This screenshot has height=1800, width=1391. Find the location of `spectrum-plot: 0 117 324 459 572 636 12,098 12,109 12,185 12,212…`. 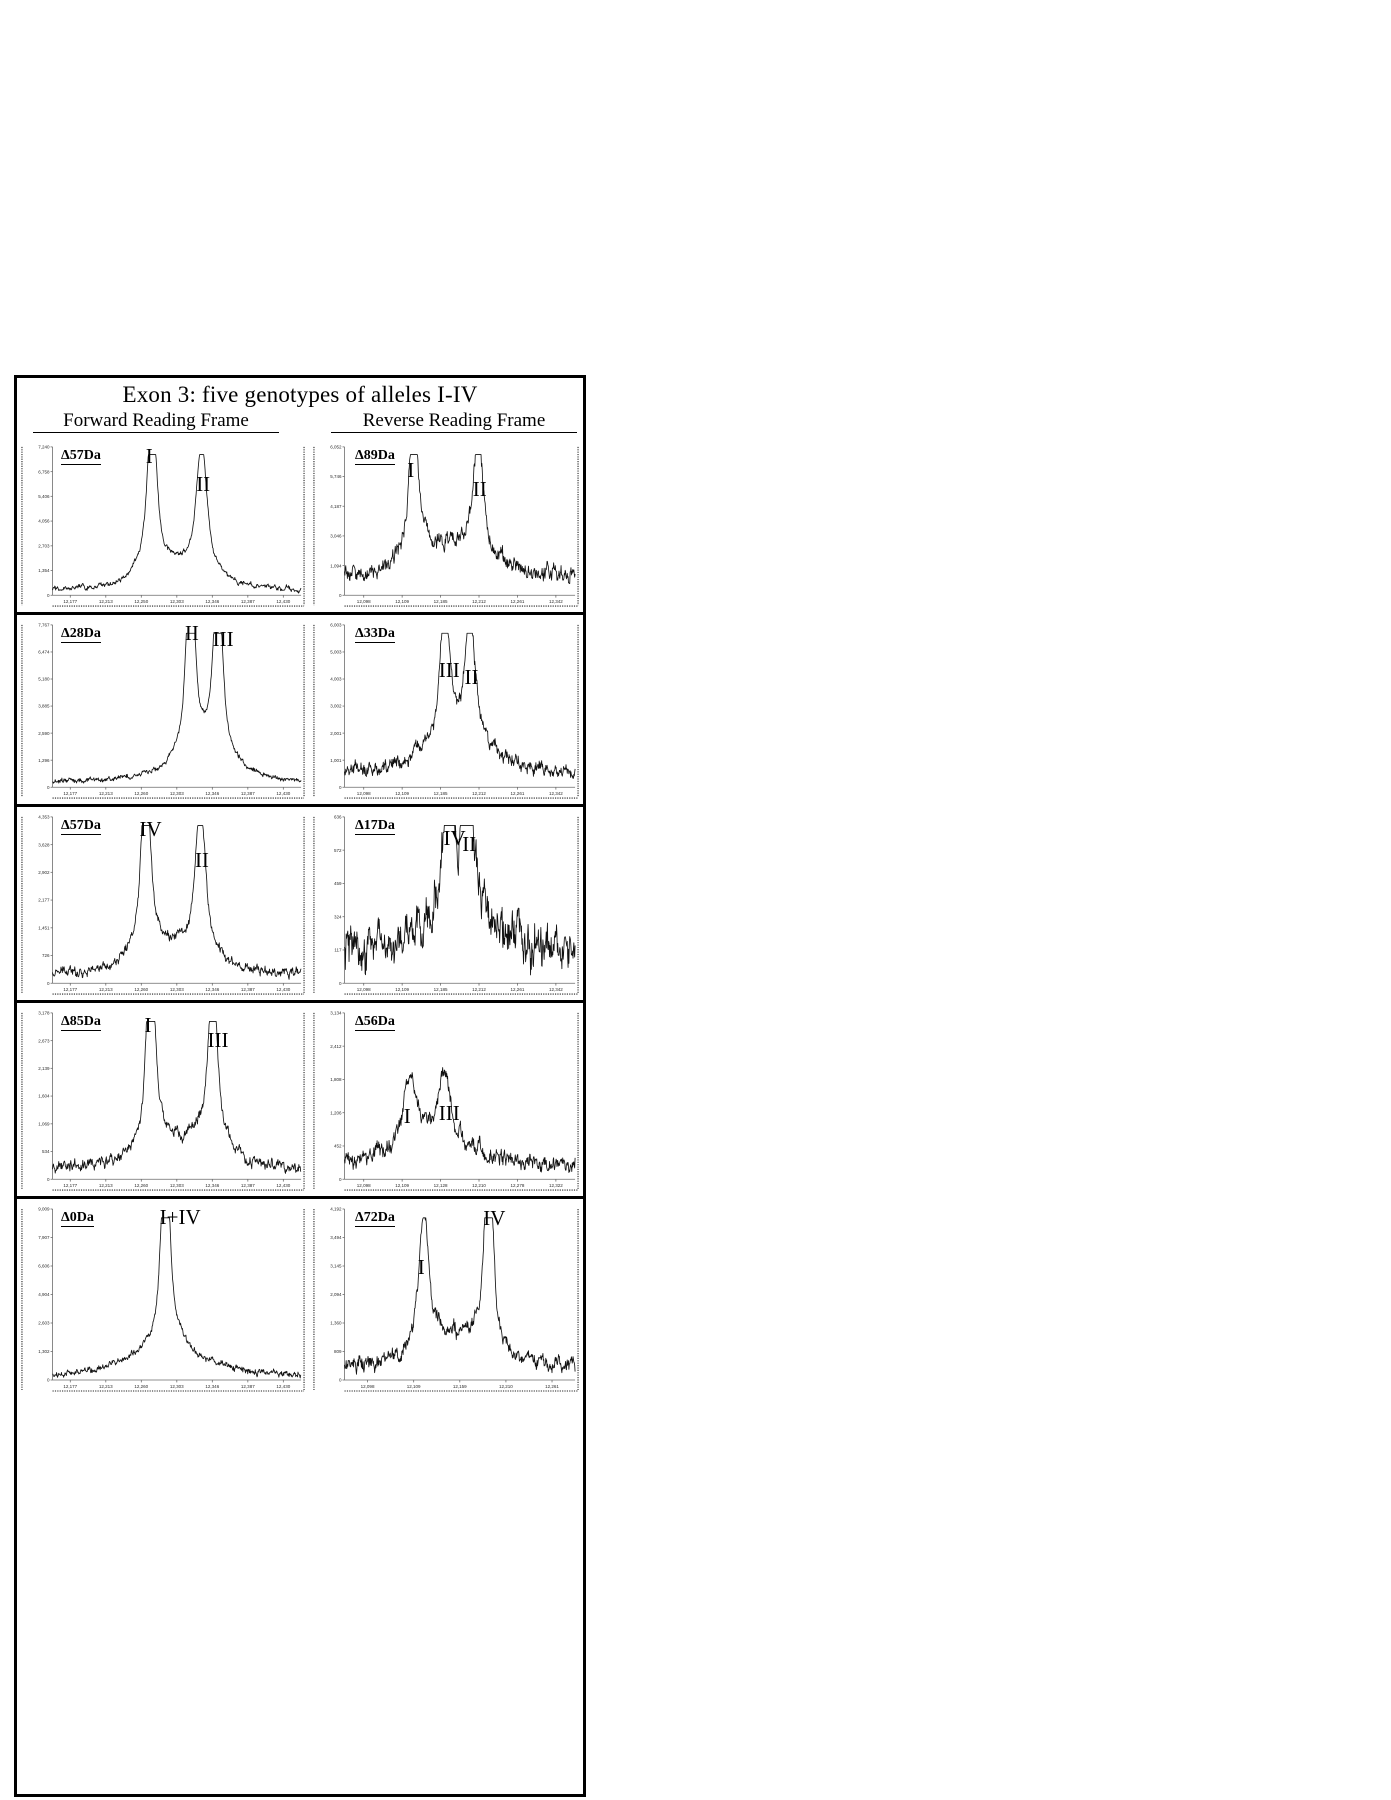

spectrum-plot: 0 117 324 459 572 636 12,098 12,109 12,185 12,212… is located at coordinates (446, 904).